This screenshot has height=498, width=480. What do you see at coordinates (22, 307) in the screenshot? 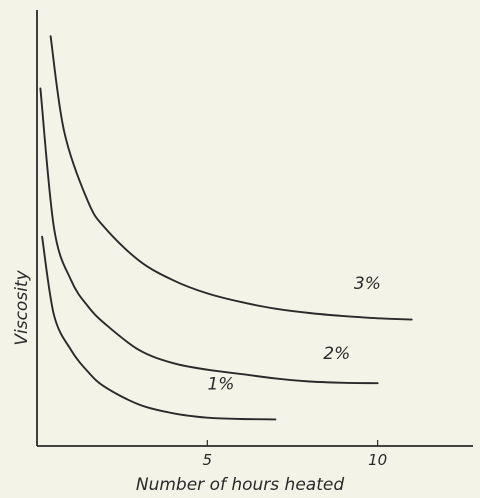
I see `y-axis-label: Viscosity` at bounding box center [22, 307].